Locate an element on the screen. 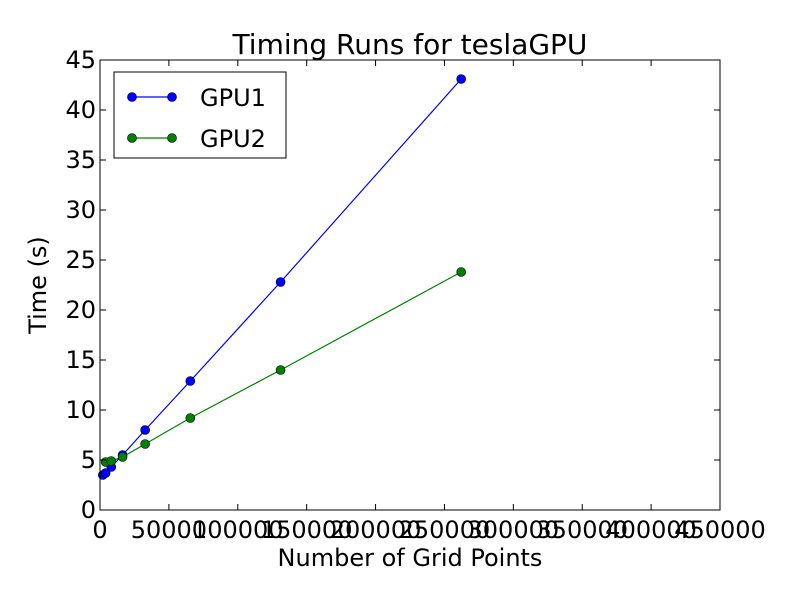 This screenshot has width=800, height=600. x-tick-label: 400000 is located at coordinates (651, 530).